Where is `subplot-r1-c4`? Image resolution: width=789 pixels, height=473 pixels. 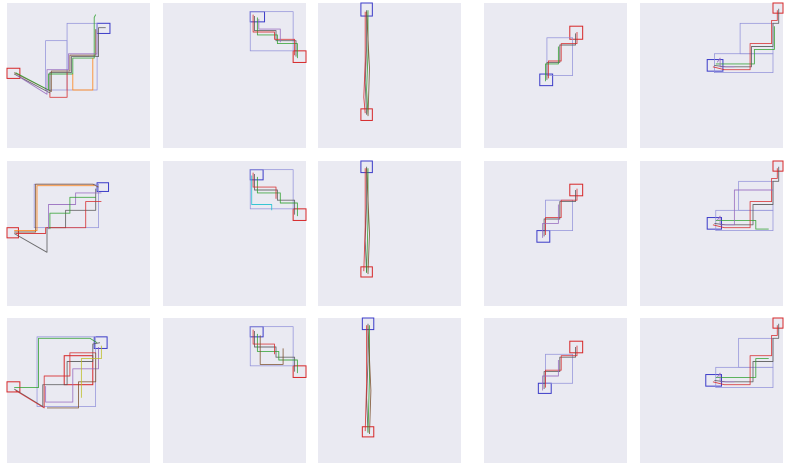
subplot-r1-c4 is located at coordinates (712, 237).